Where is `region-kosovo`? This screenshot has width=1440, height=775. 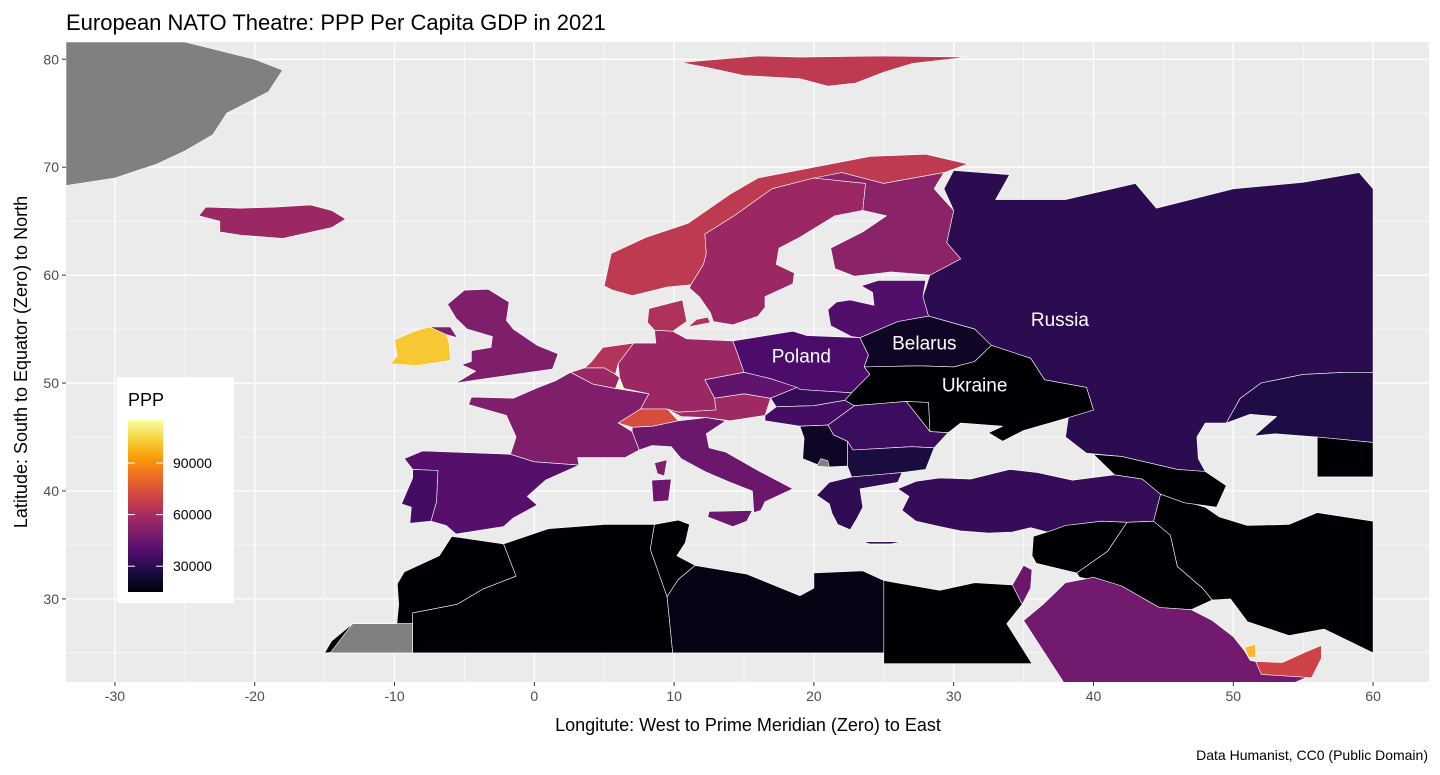
region-kosovo is located at coordinates (823, 463).